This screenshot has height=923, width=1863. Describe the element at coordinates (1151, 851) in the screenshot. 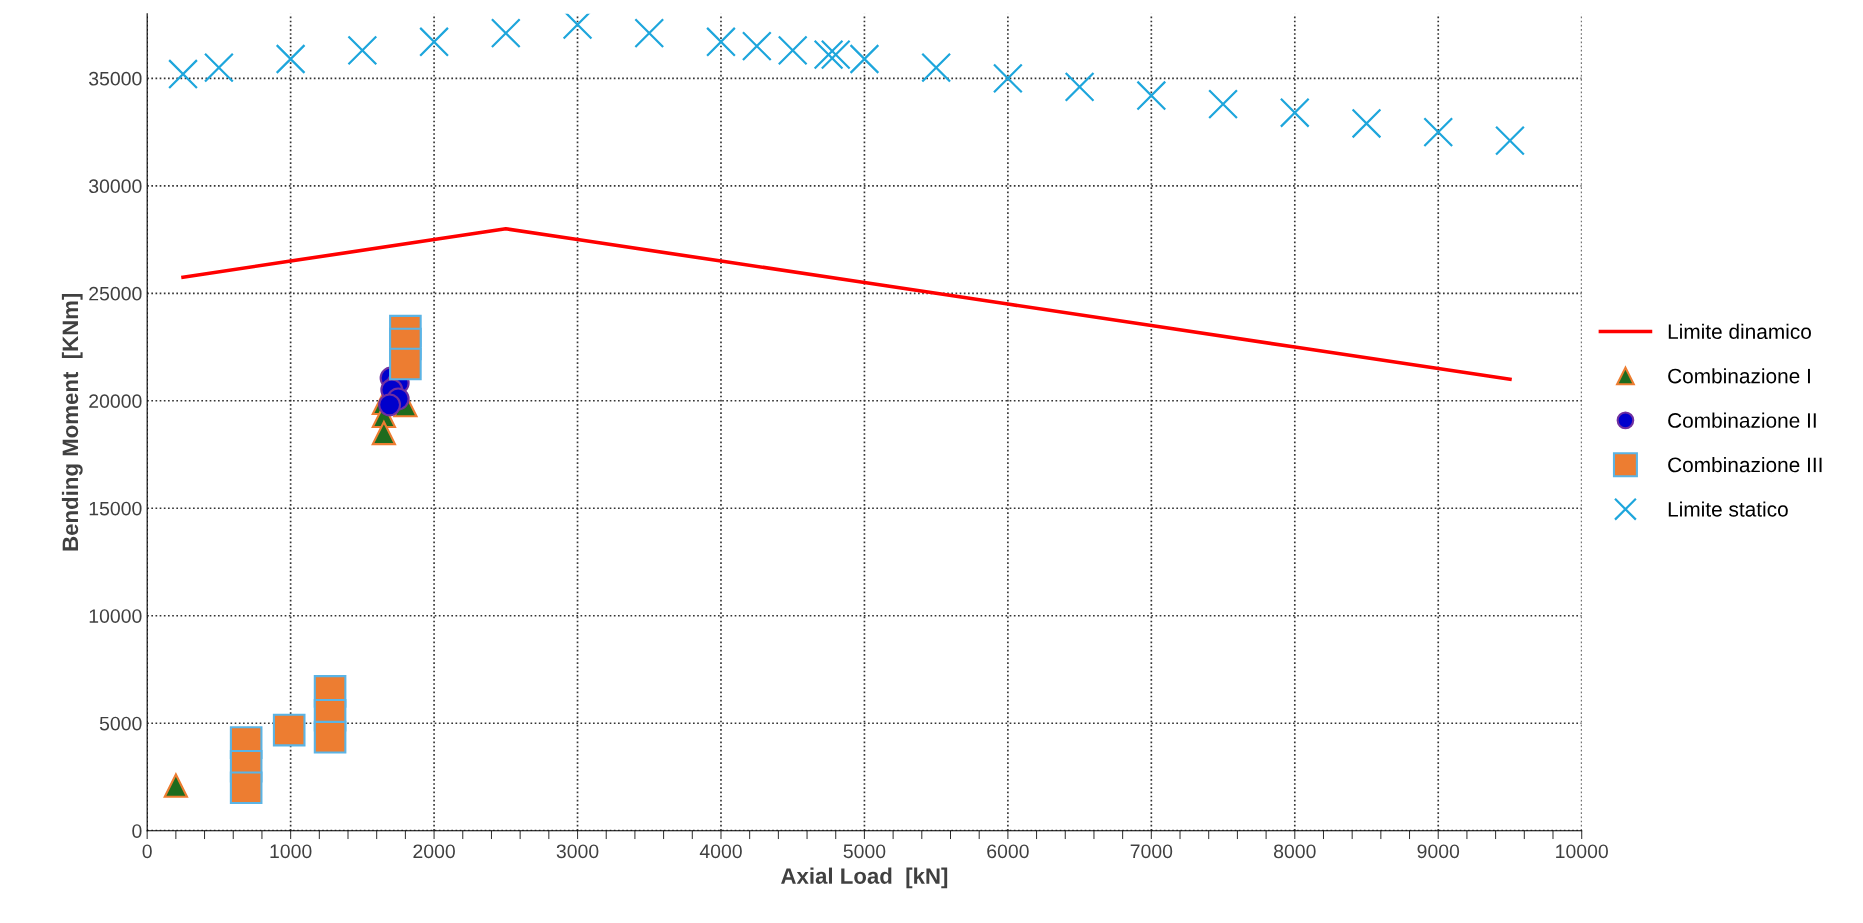

I see `x-tick-label: 7000` at that location.